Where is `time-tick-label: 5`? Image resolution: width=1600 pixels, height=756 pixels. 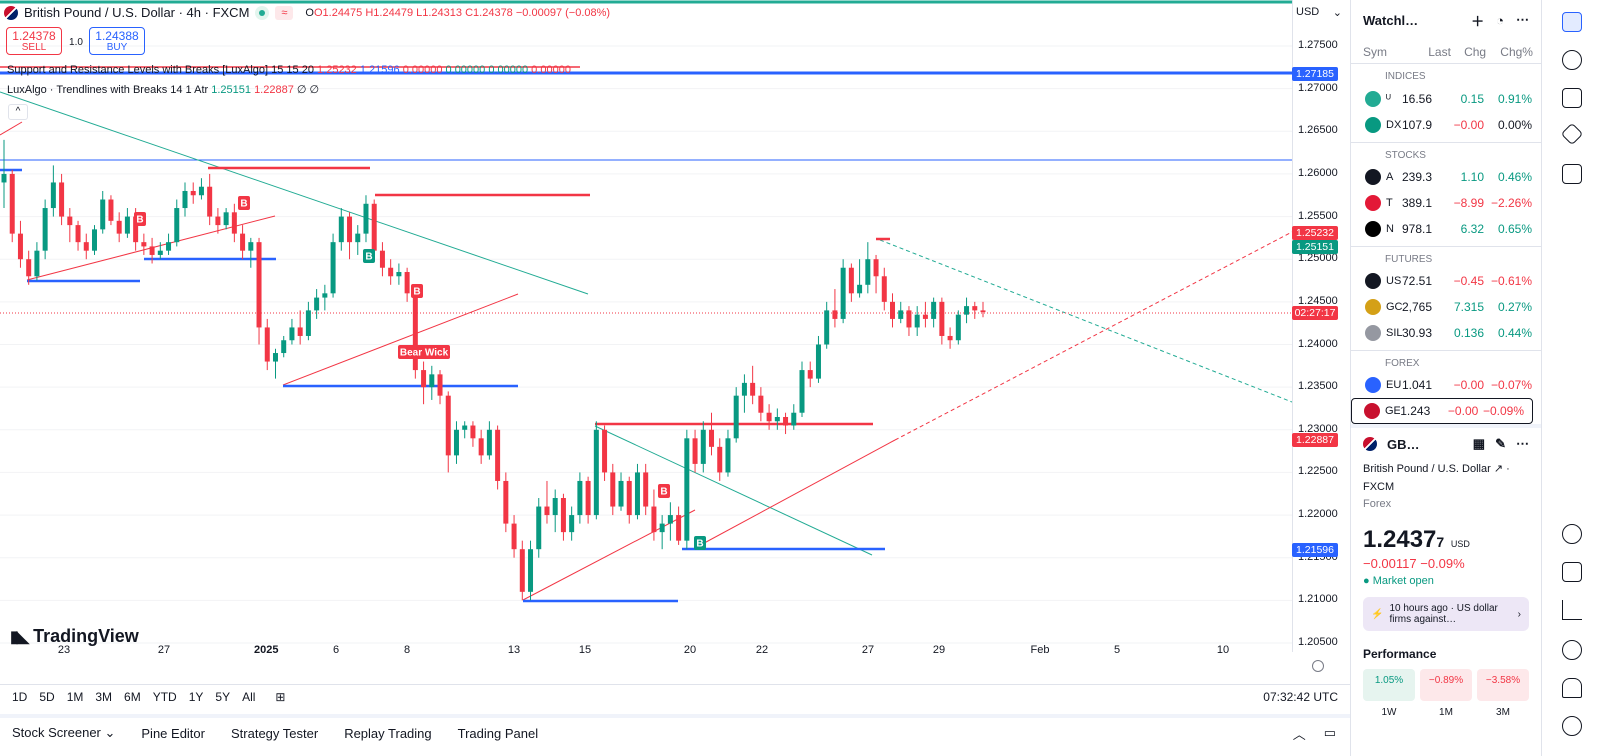 time-tick-label: 5 is located at coordinates (1117, 650).